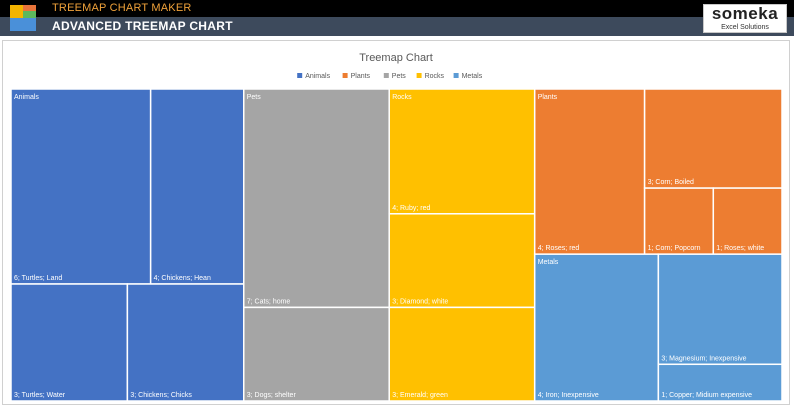  Describe the element at coordinates (345, 75) in the screenshot. I see `legend-marker-plants` at that location.